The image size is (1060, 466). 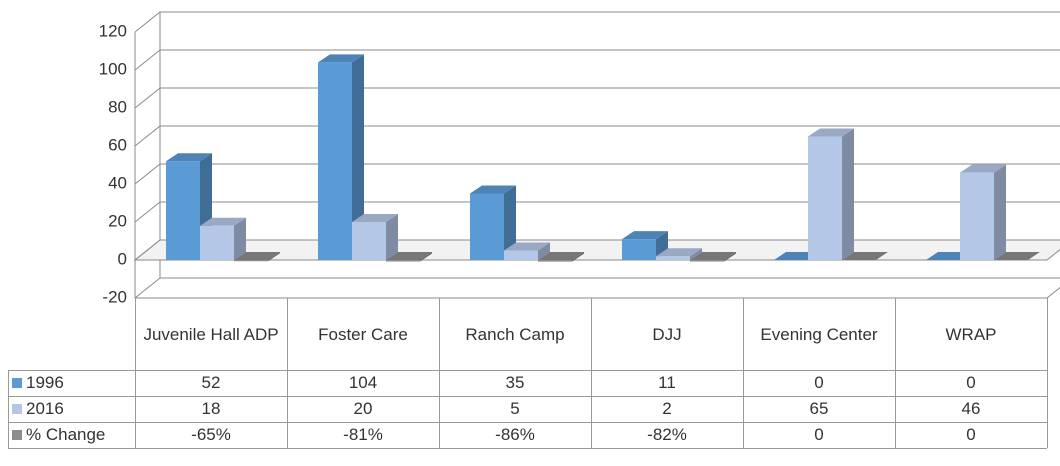 I want to click on legend-text: 2016, so click(x=45, y=408).